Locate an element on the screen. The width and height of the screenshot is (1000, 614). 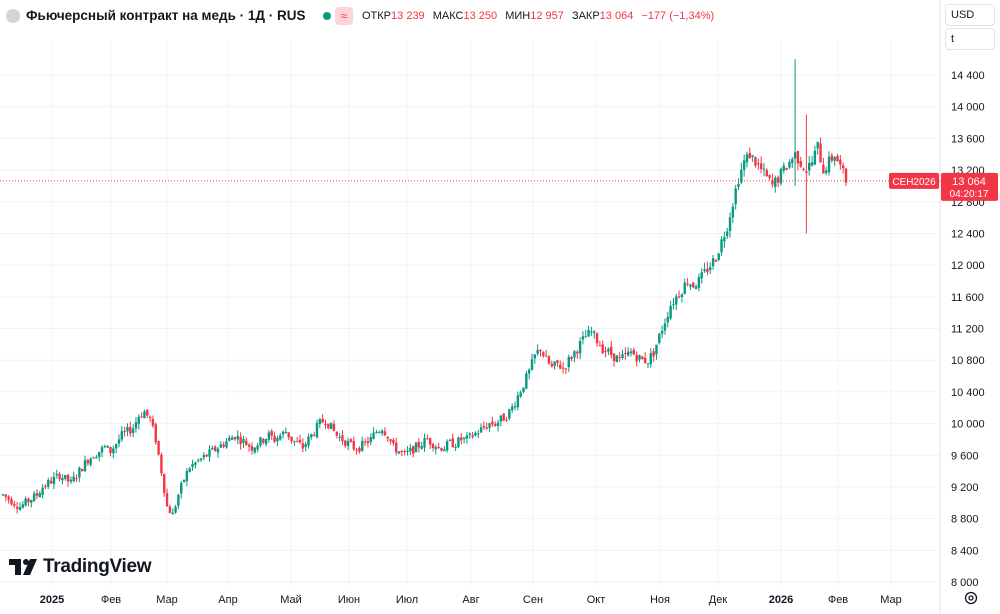
tradingview-logo: TradingView is located at coordinates (80, 567).